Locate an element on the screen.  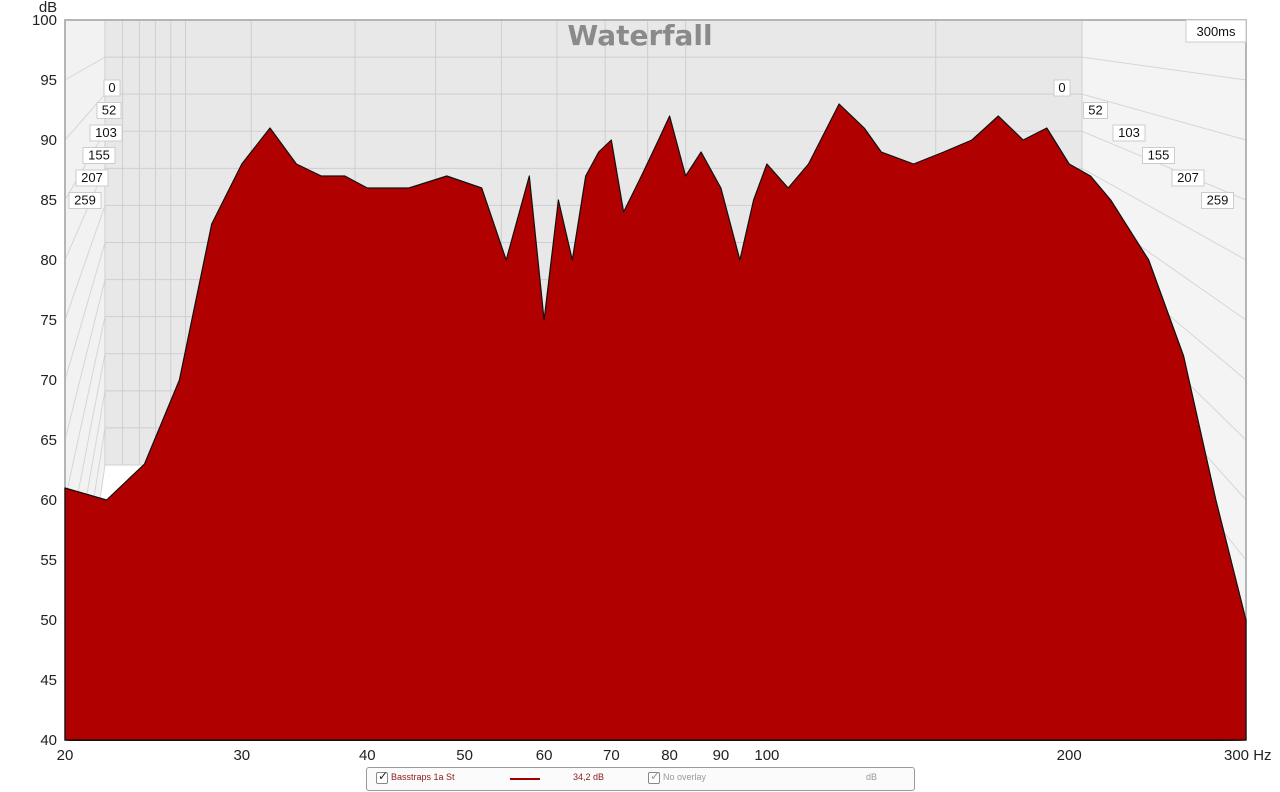
x-tick-label: 20 is located at coordinates (65, 755).